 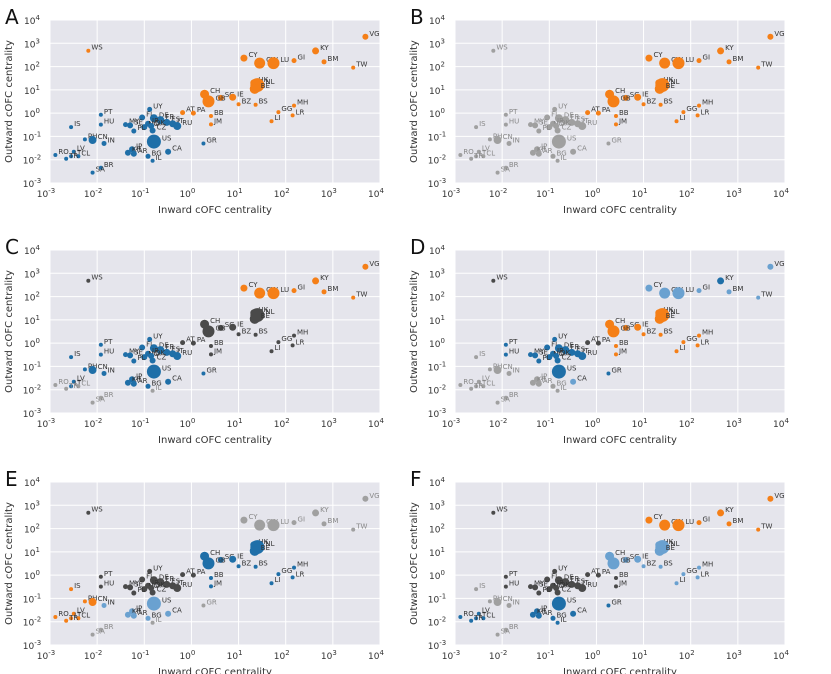 What do you see at coordinates (674, 82) in the screenshot?
I see `point-label: NL` at bounding box center [674, 82].